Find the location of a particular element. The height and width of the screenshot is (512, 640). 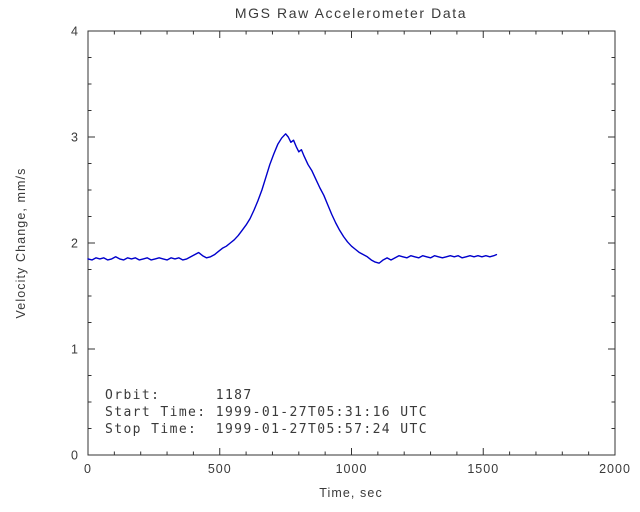

y-tick-label: 0 is located at coordinates (75, 456).